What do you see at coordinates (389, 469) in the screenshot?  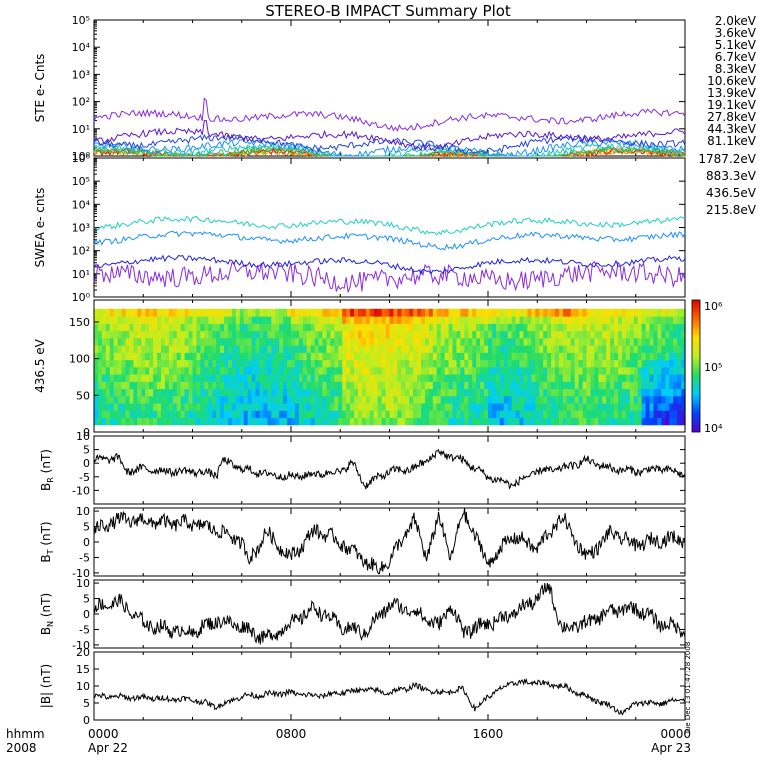 I see `trace-br` at bounding box center [389, 469].